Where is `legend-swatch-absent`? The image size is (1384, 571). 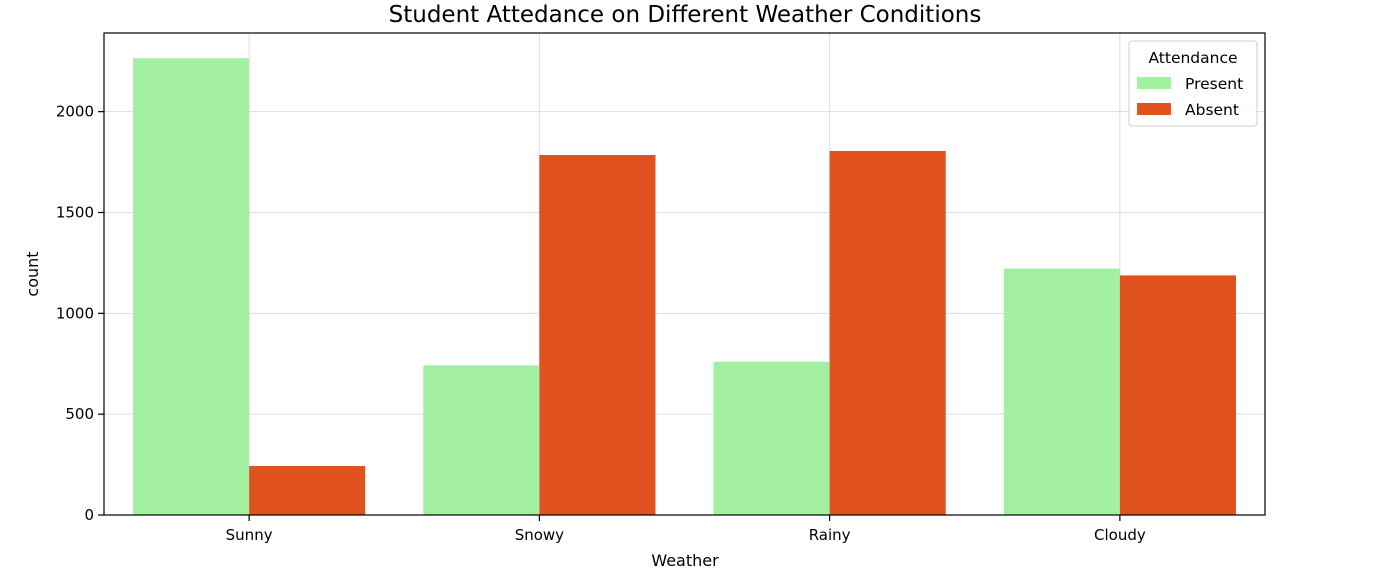 legend-swatch-absent is located at coordinates (1154, 109).